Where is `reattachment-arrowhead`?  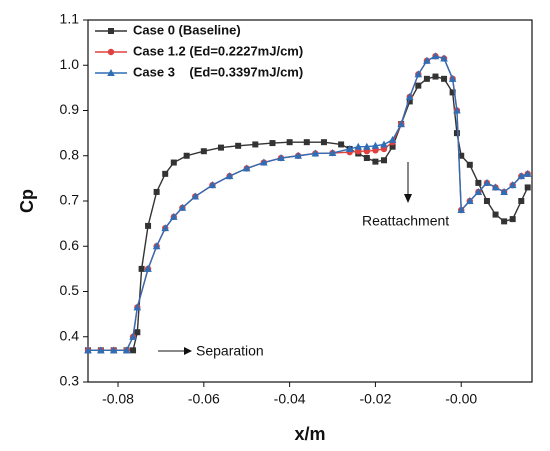 reattachment-arrowhead is located at coordinates (408, 198).